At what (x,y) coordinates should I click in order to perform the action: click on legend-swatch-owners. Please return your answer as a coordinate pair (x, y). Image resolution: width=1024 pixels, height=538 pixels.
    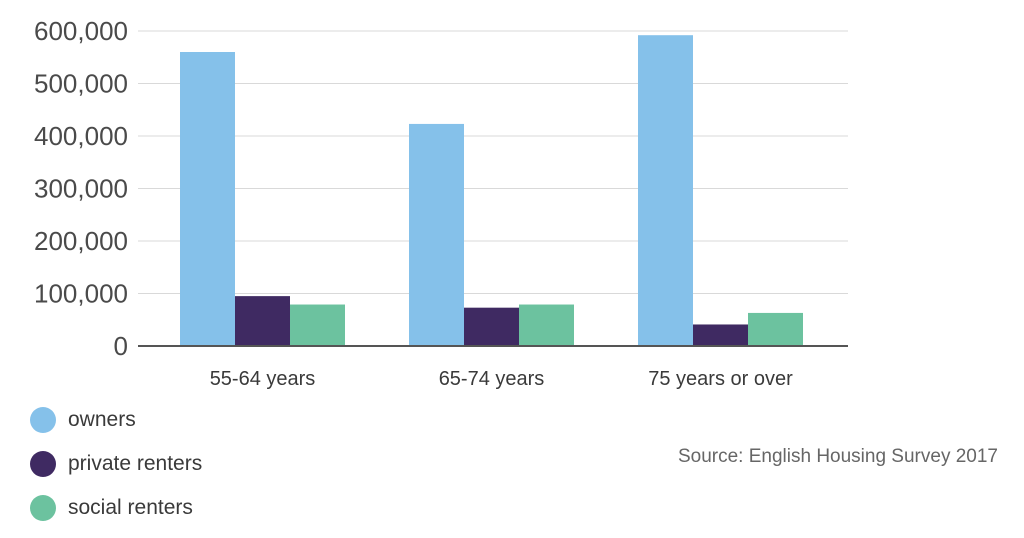
    Looking at the image, I should click on (43, 420).